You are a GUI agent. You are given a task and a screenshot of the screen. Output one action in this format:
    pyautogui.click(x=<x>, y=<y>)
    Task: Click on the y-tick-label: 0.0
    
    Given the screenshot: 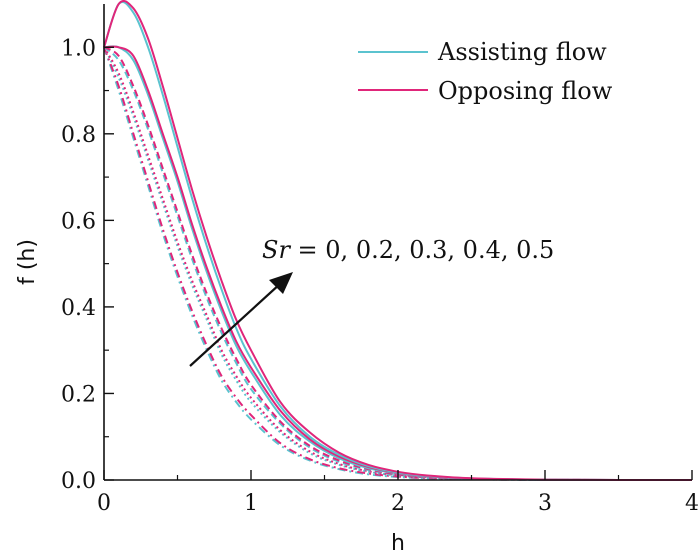 What is the action you would take?
    pyautogui.click(x=78, y=481)
    